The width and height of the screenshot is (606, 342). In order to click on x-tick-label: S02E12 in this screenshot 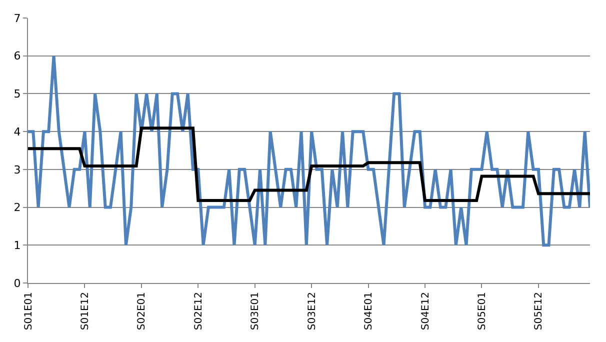, I will do `click(198, 311)`.